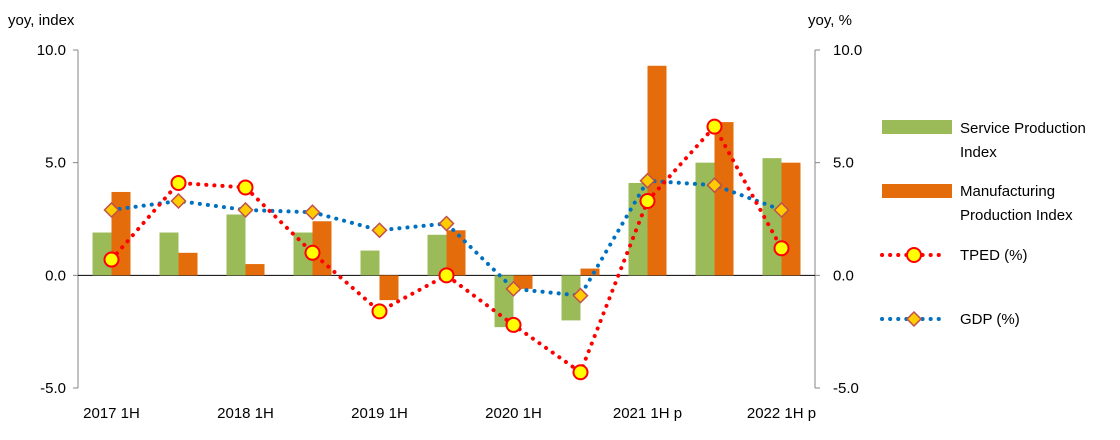 This screenshot has height=440, width=1120. I want to click on x-tick-label: 2021 1H p, so click(647, 413).